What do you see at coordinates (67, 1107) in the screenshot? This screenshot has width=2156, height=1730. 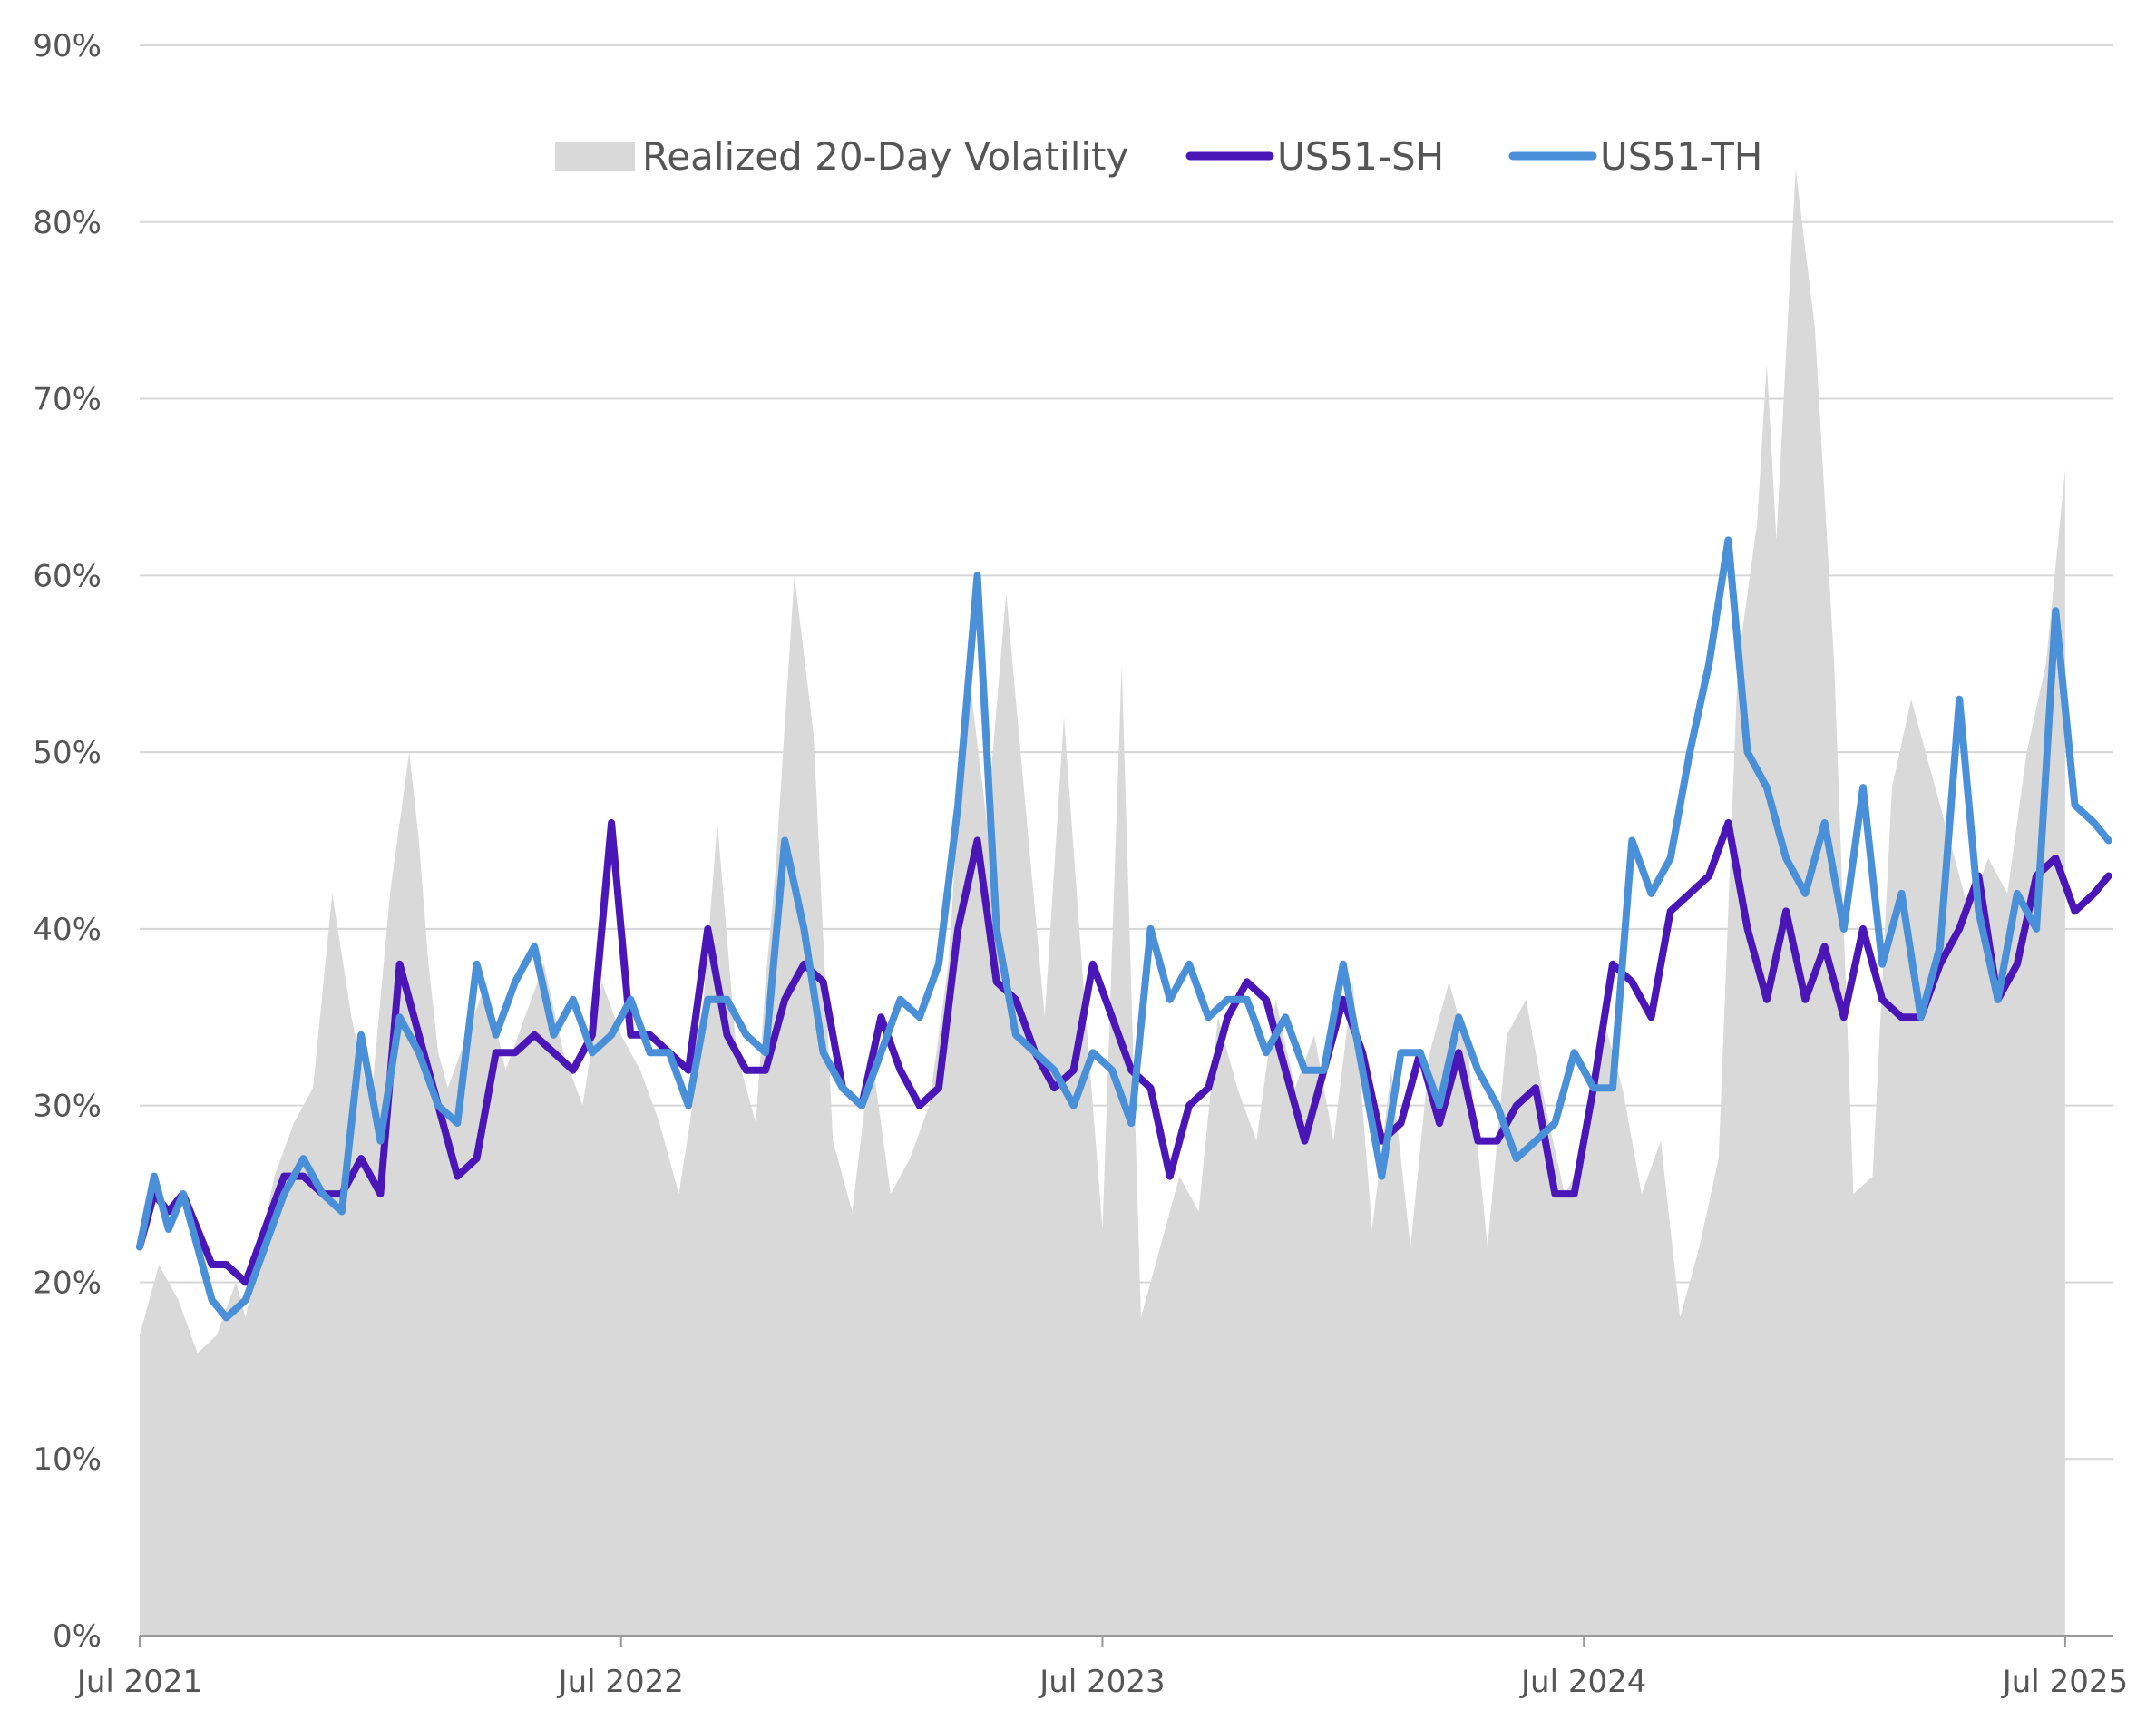 I see `y-tick-label: 30%` at bounding box center [67, 1107].